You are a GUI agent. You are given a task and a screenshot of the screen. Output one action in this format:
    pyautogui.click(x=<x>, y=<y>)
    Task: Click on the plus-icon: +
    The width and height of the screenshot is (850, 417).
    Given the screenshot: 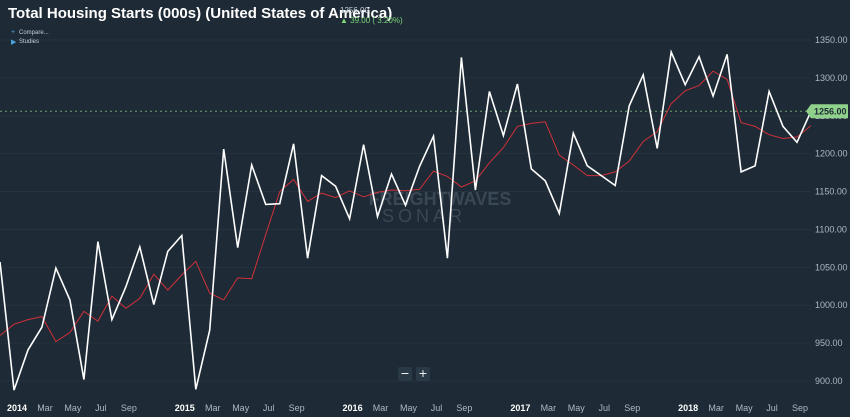 What is the action you would take?
    pyautogui.click(x=13, y=32)
    